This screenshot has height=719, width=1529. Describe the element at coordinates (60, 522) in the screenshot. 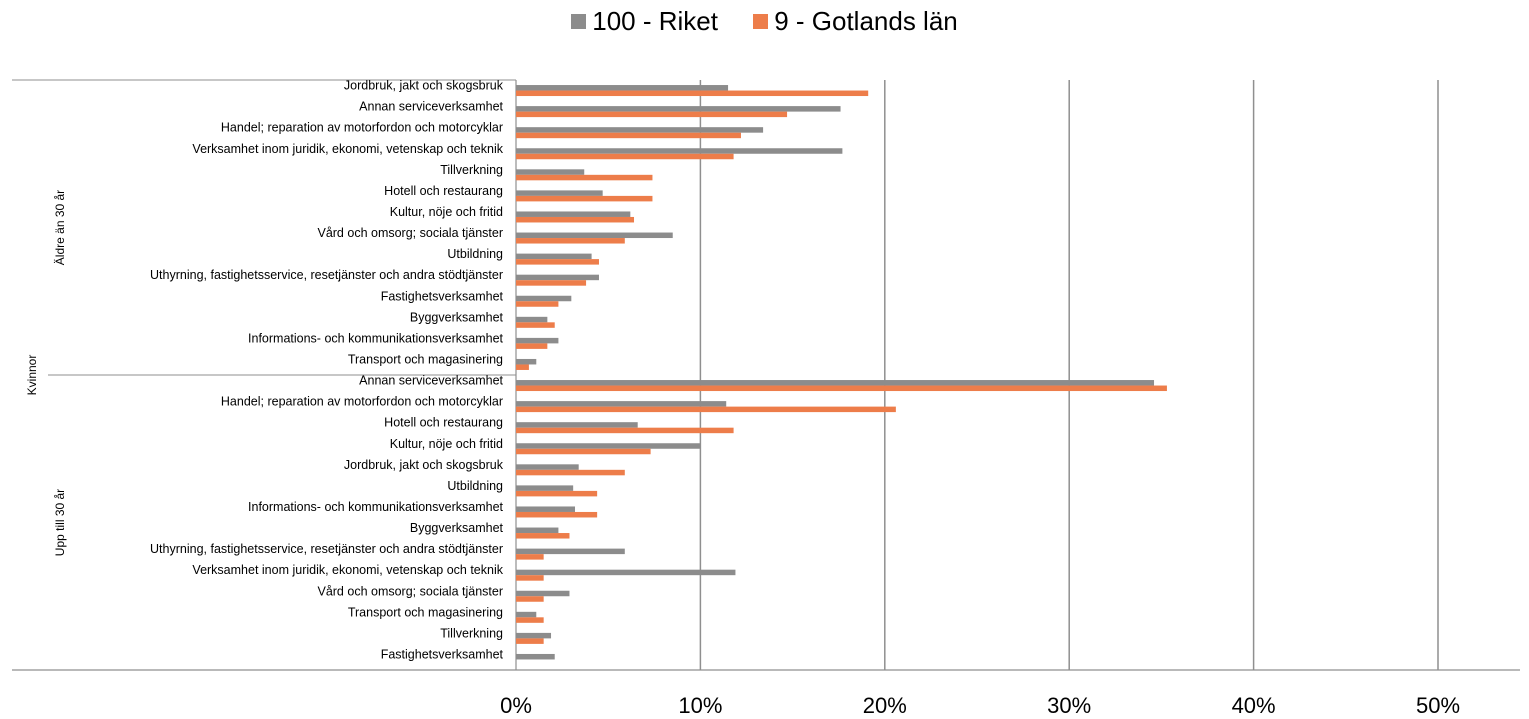

I see `group-label: Upp till 30 år` at that location.